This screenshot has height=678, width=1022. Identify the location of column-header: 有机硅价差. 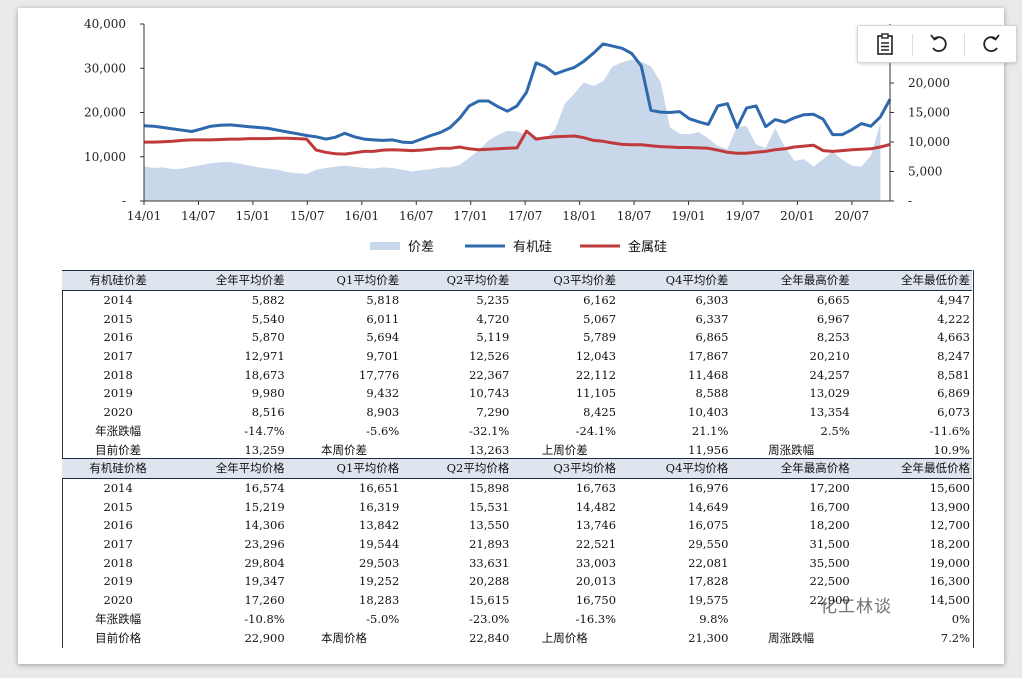
(118, 280).